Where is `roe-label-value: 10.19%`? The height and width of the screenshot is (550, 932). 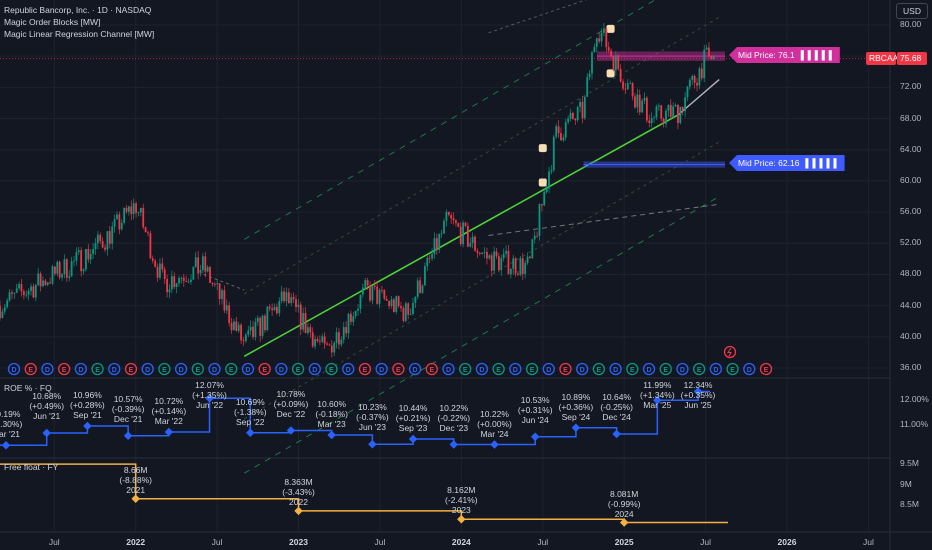
roe-label-value: 10.19% is located at coordinates (10, 414).